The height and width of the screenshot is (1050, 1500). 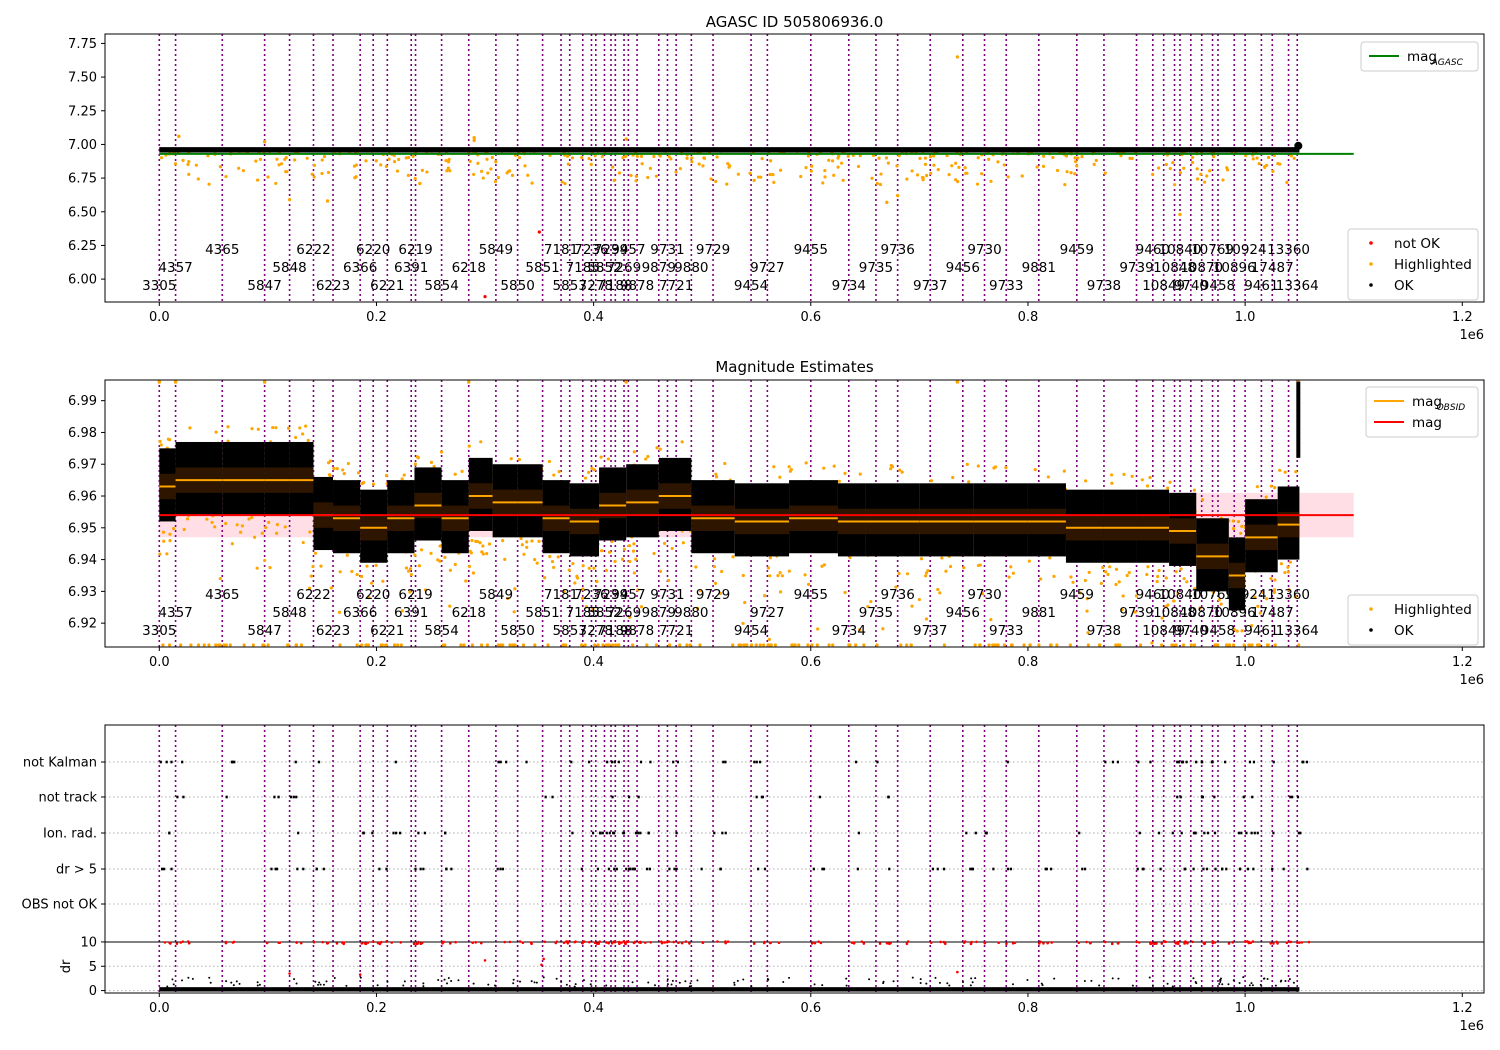 What do you see at coordinates (264, 631) in the screenshot?
I see `obsid-label: 5847` at bounding box center [264, 631].